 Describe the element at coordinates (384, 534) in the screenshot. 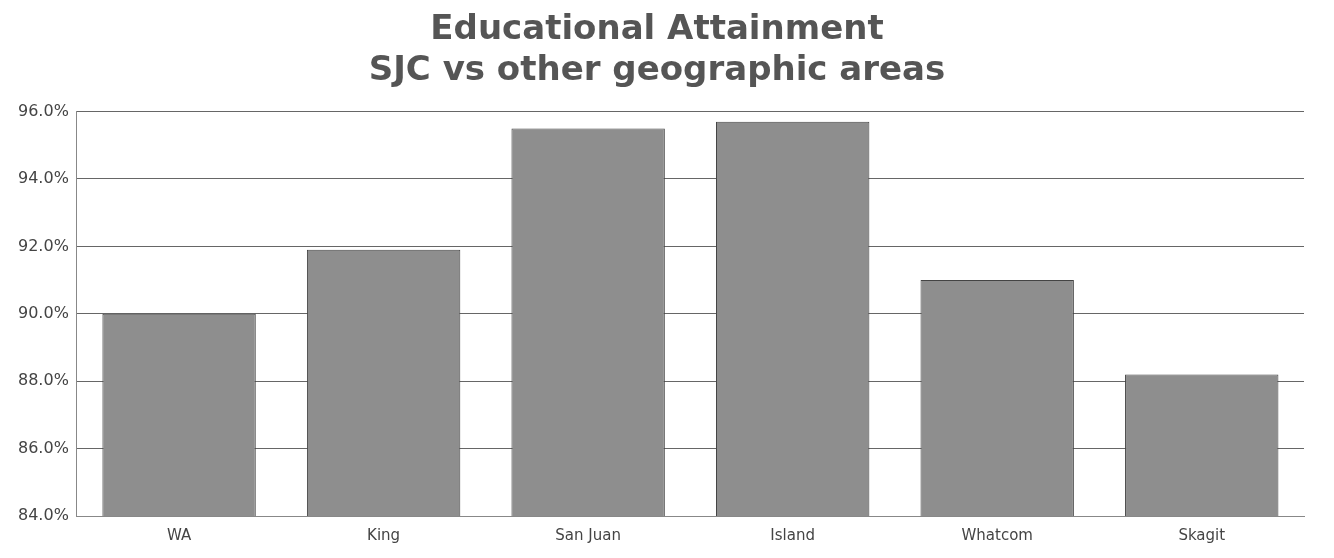

I see `x-tick-label: King` at that location.